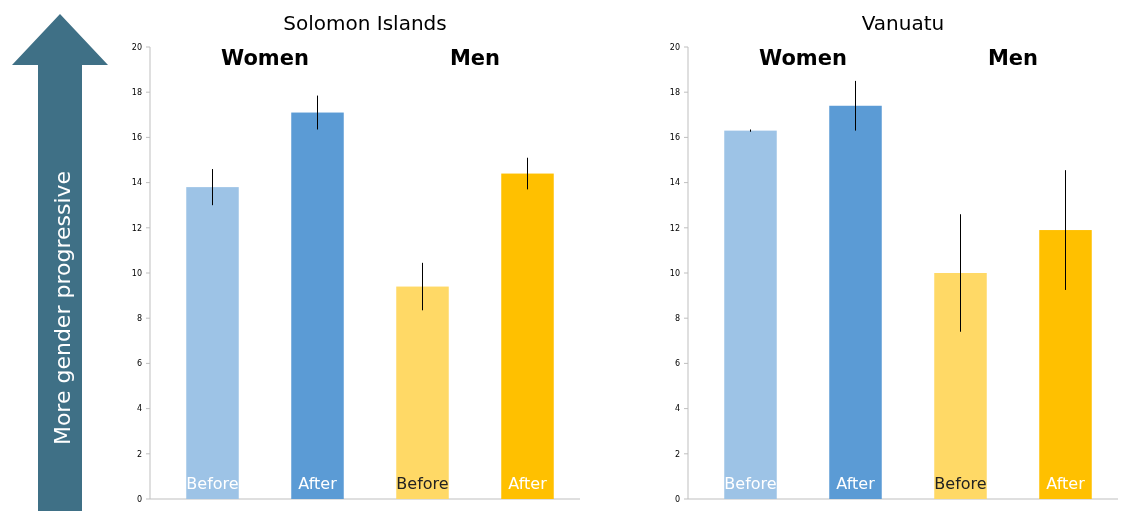  What do you see at coordinates (365, 23) in the screenshot?
I see `chart-title: Solomon Islands` at bounding box center [365, 23].